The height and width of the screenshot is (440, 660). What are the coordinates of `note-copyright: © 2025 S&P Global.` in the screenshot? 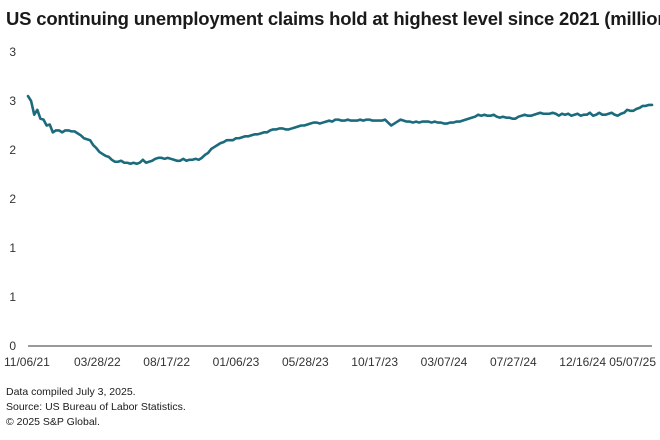 It's located at (53, 422).